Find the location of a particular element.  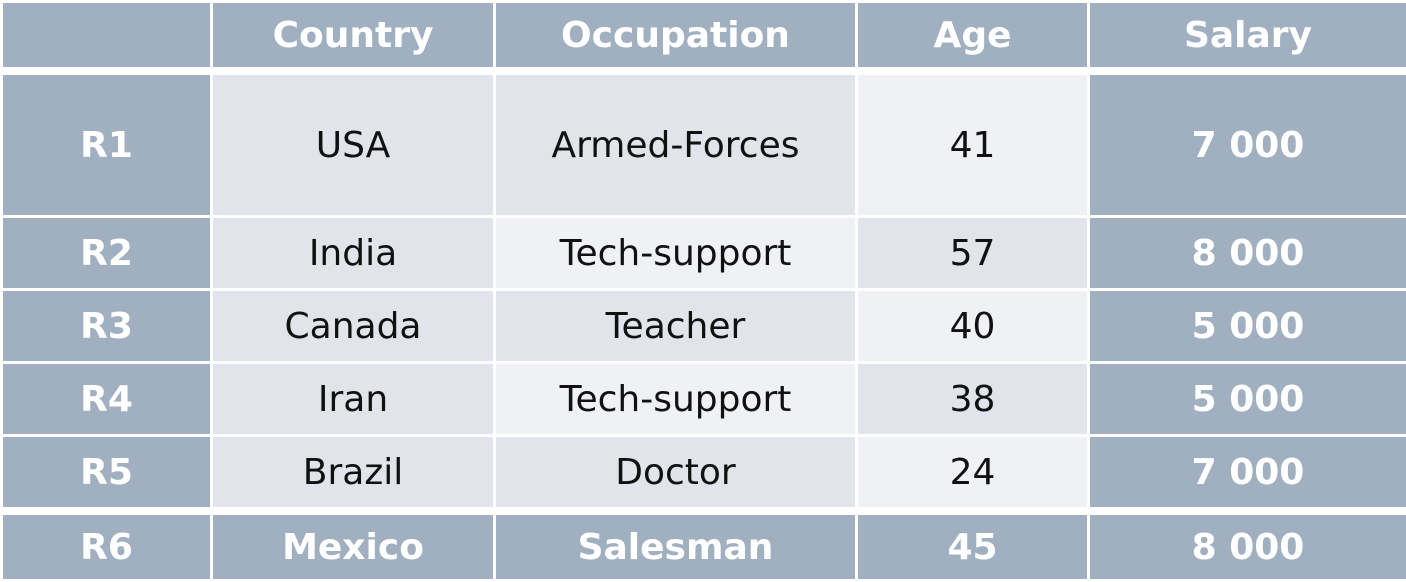

header-age: Age is located at coordinates (973, 37).